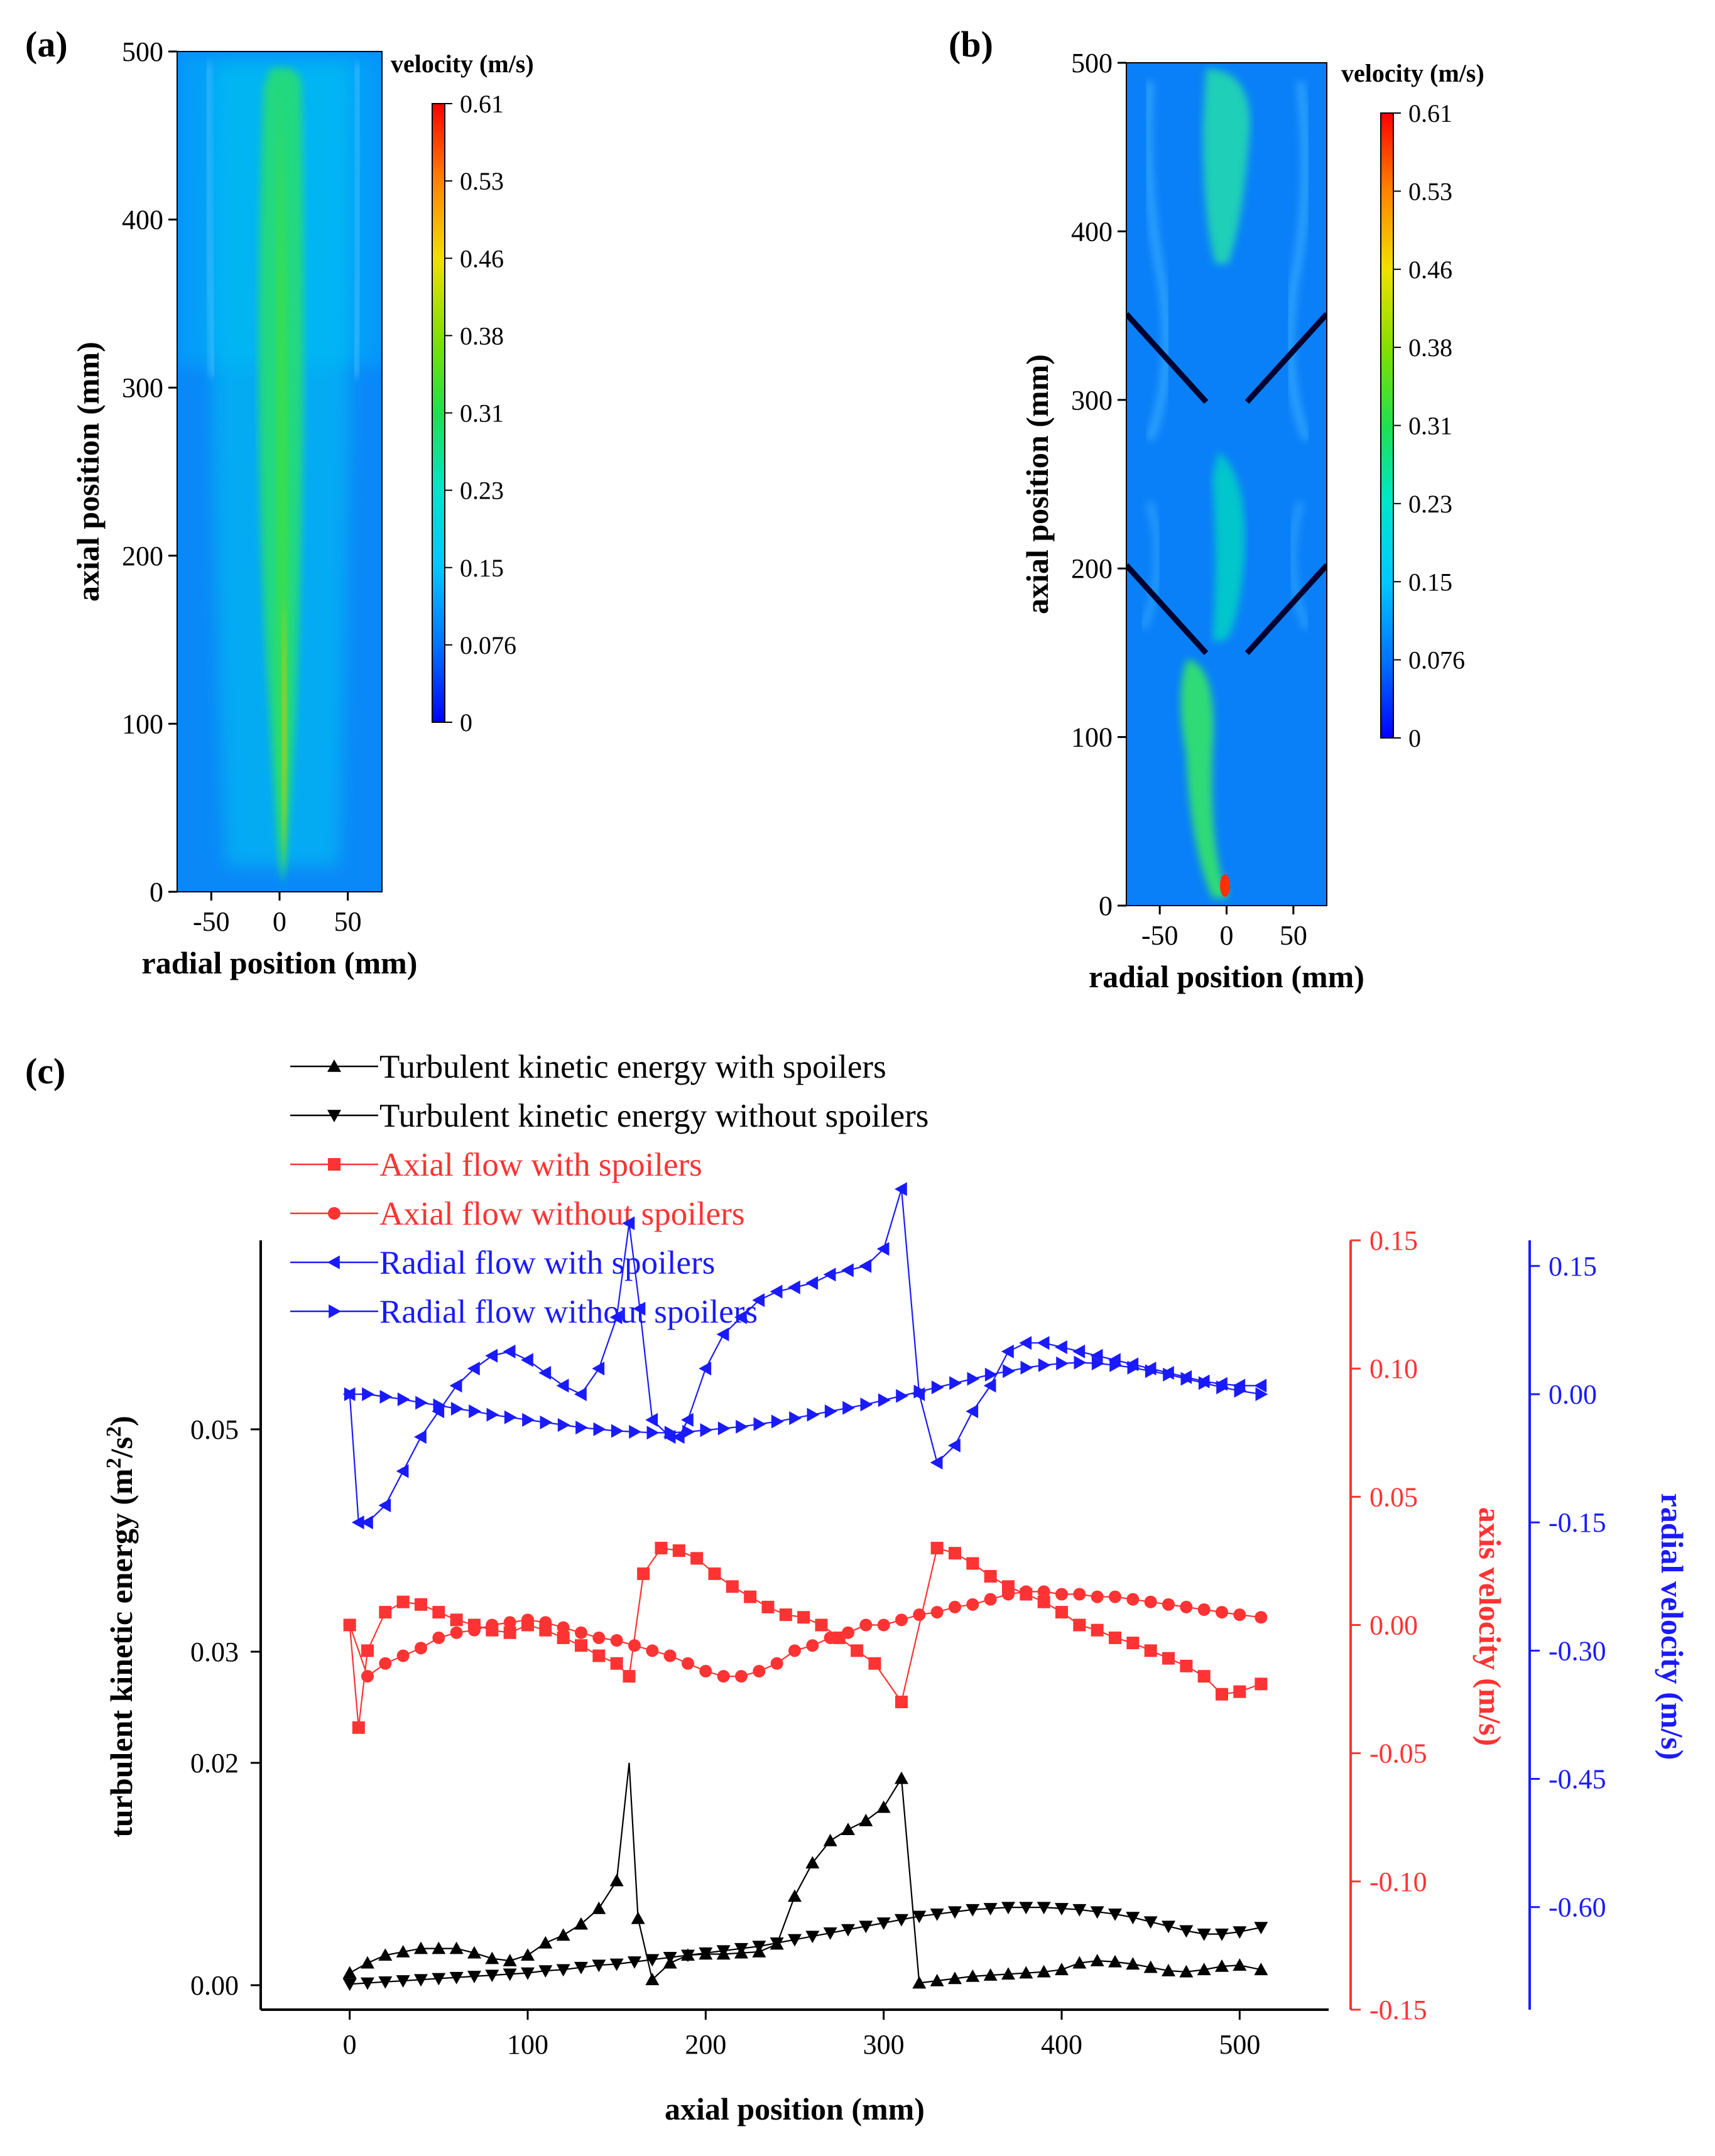  What do you see at coordinates (142, 387) in the screenshot?
I see `contour-a-ytick-label: 300` at bounding box center [142, 387].